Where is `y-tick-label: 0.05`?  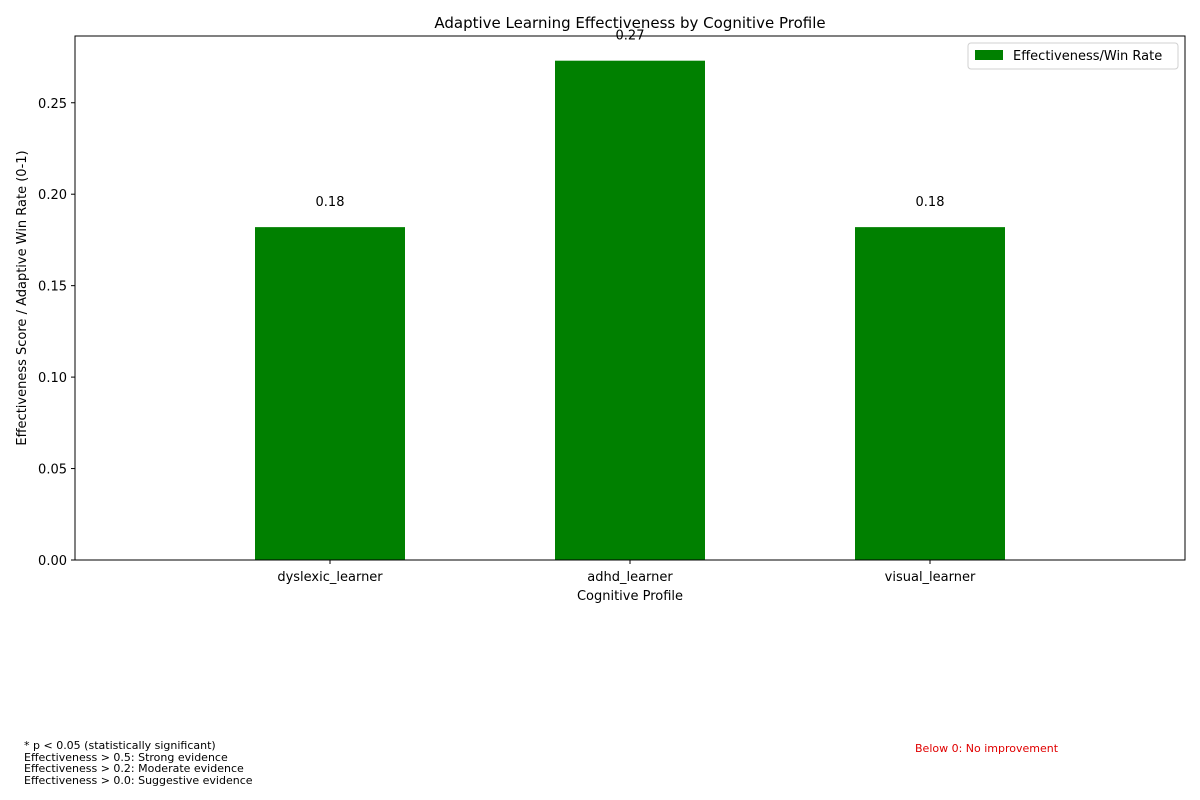
y-tick-label: 0.05 is located at coordinates (52, 470).